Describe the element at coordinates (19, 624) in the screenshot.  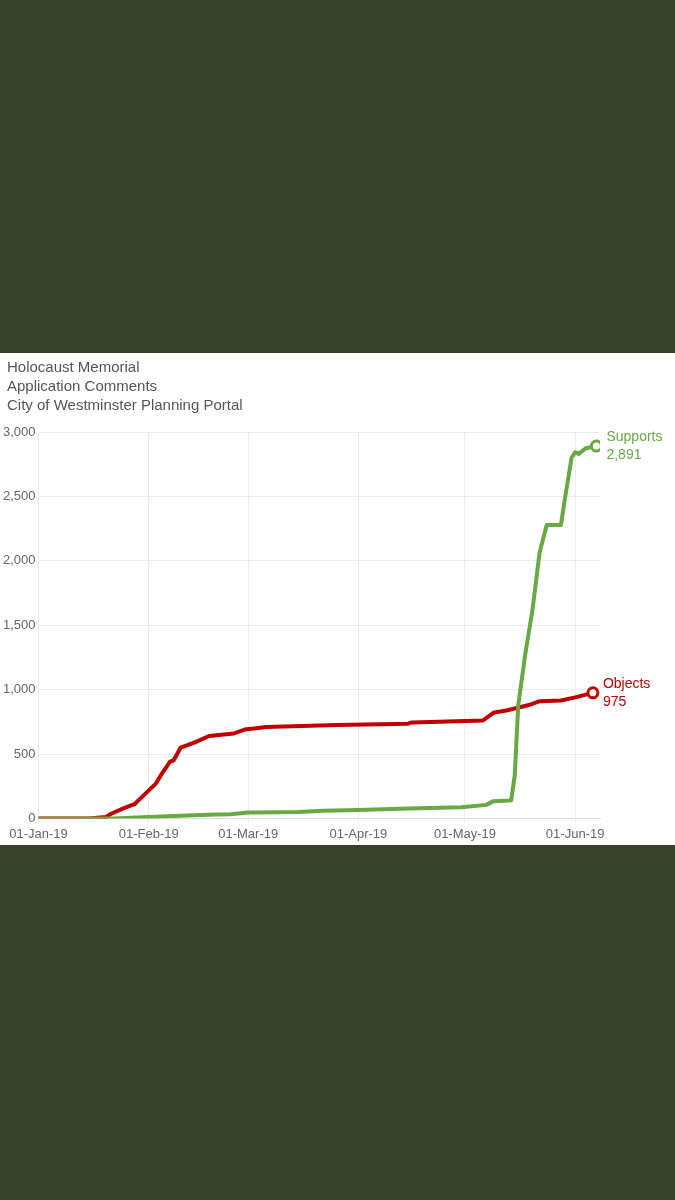
I see `y-tick-label: 1,500` at that location.